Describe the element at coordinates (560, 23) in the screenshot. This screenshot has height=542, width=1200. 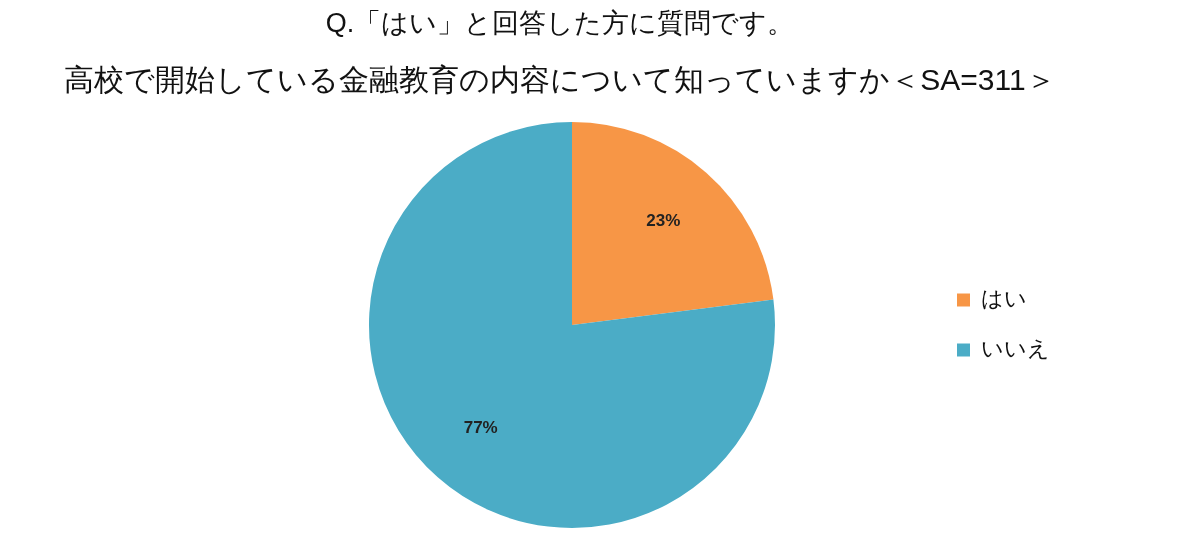
I see `chart-title: Q.「はい」と回答した方に質問です。` at that location.